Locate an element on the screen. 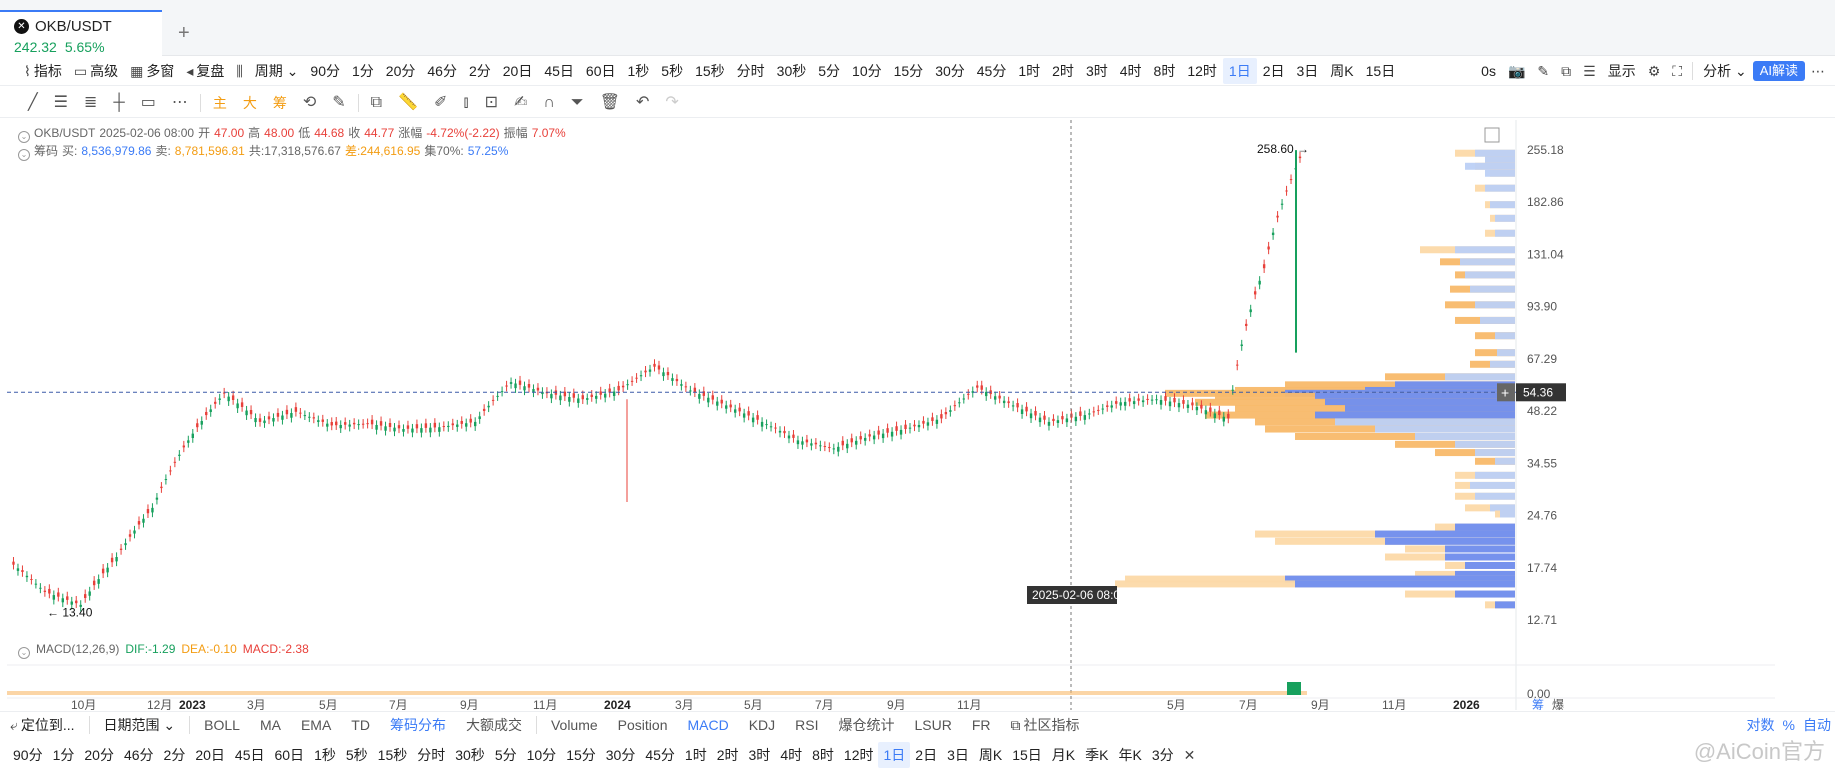 The width and height of the screenshot is (1835, 776). bottom-period-15: 15分 is located at coordinates (581, 755).